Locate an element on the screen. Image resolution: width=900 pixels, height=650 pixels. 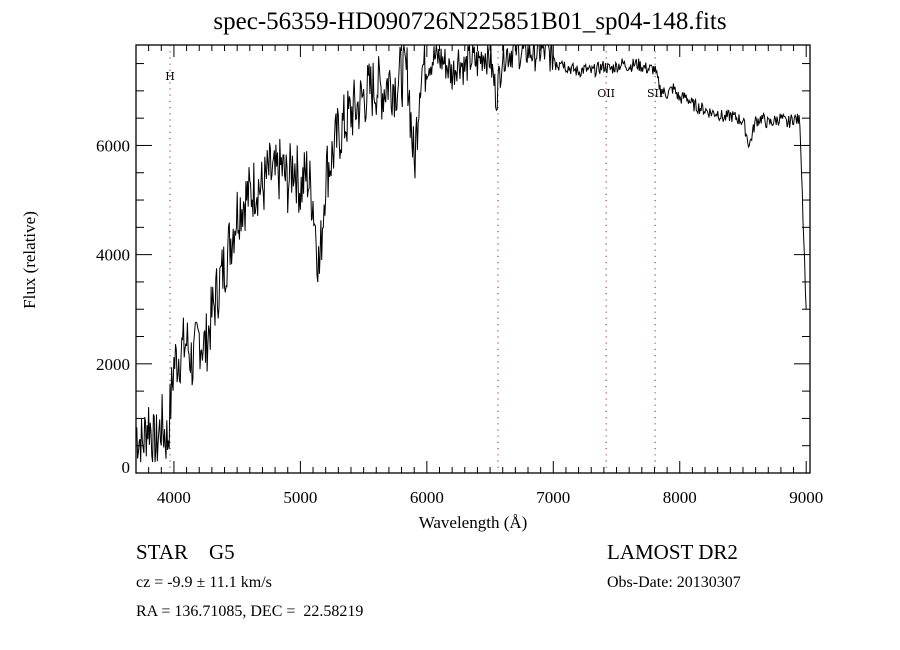
x-tick-label: 7000 is located at coordinates (553, 497).